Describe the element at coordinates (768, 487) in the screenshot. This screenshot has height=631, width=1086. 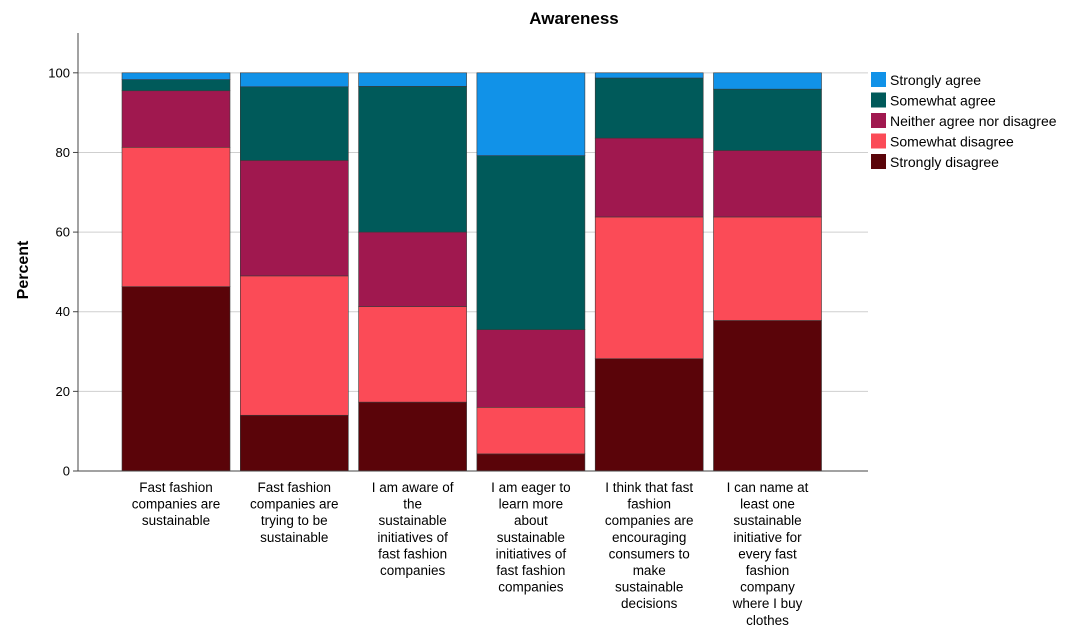
I see `category-label-line: I can name at` at that location.